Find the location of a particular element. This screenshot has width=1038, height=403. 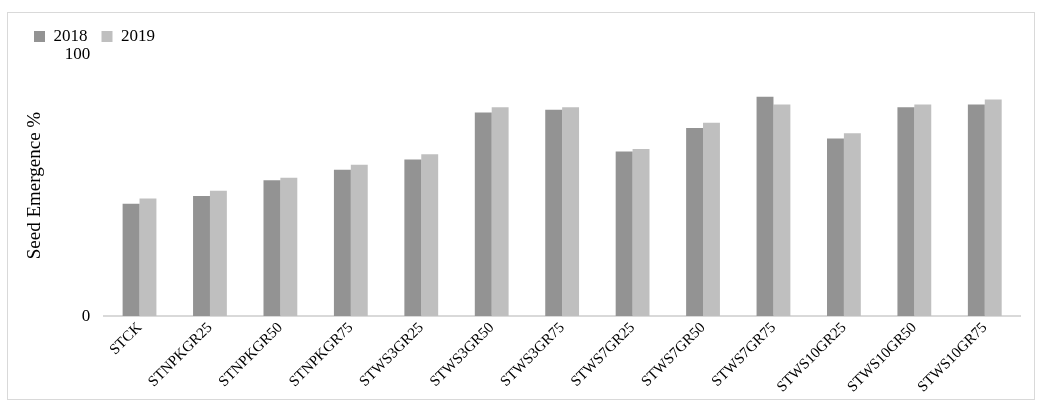

y-tick-label: 0 is located at coordinates (86, 315).